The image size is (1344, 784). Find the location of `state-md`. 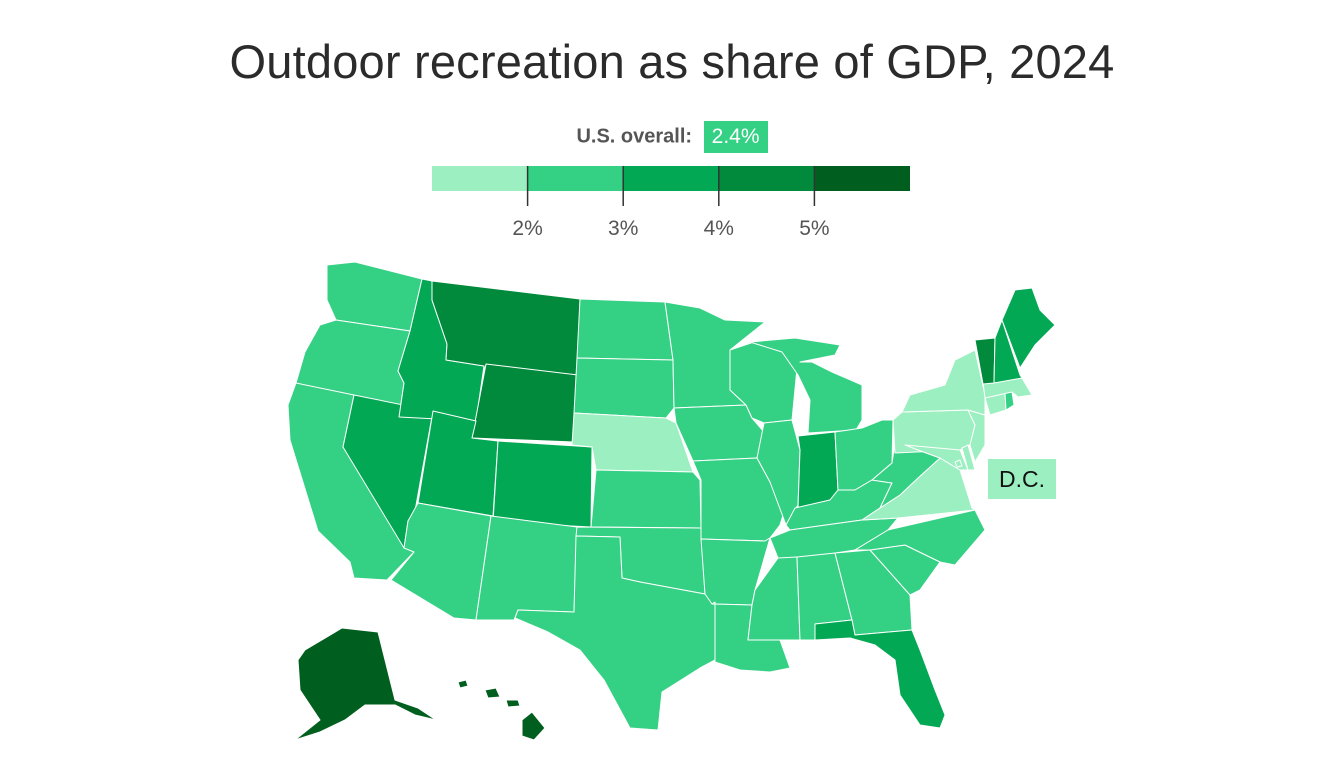

state-md is located at coordinates (936, 457).